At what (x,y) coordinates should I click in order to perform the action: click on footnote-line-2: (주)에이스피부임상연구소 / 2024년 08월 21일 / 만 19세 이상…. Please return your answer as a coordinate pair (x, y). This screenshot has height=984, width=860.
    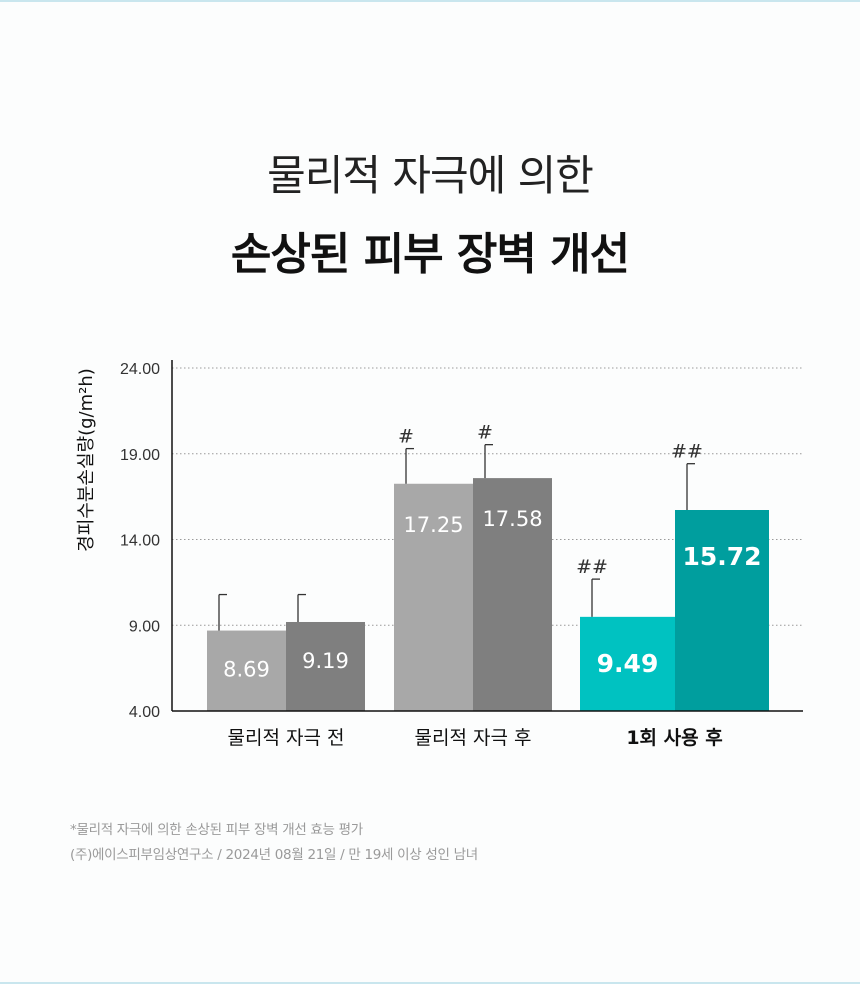
    Looking at the image, I should click on (274, 855).